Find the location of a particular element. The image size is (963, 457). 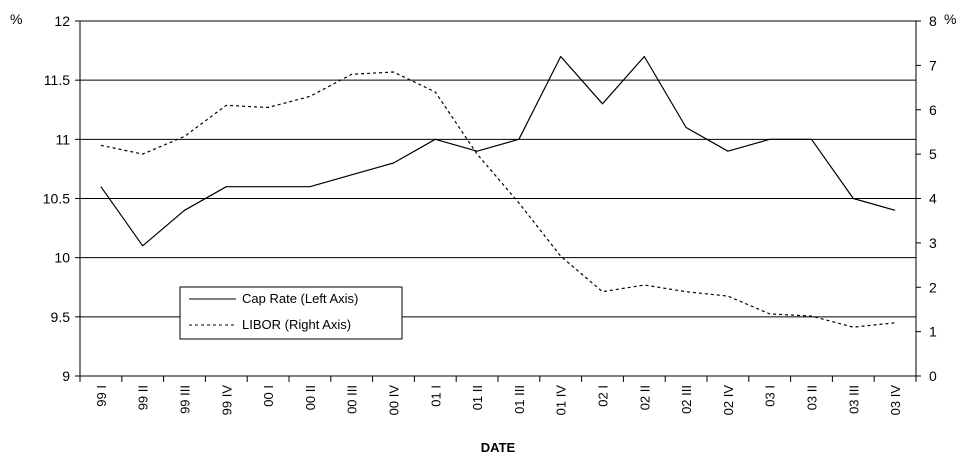

x-tick-label: 02 I is located at coordinates (603, 396).